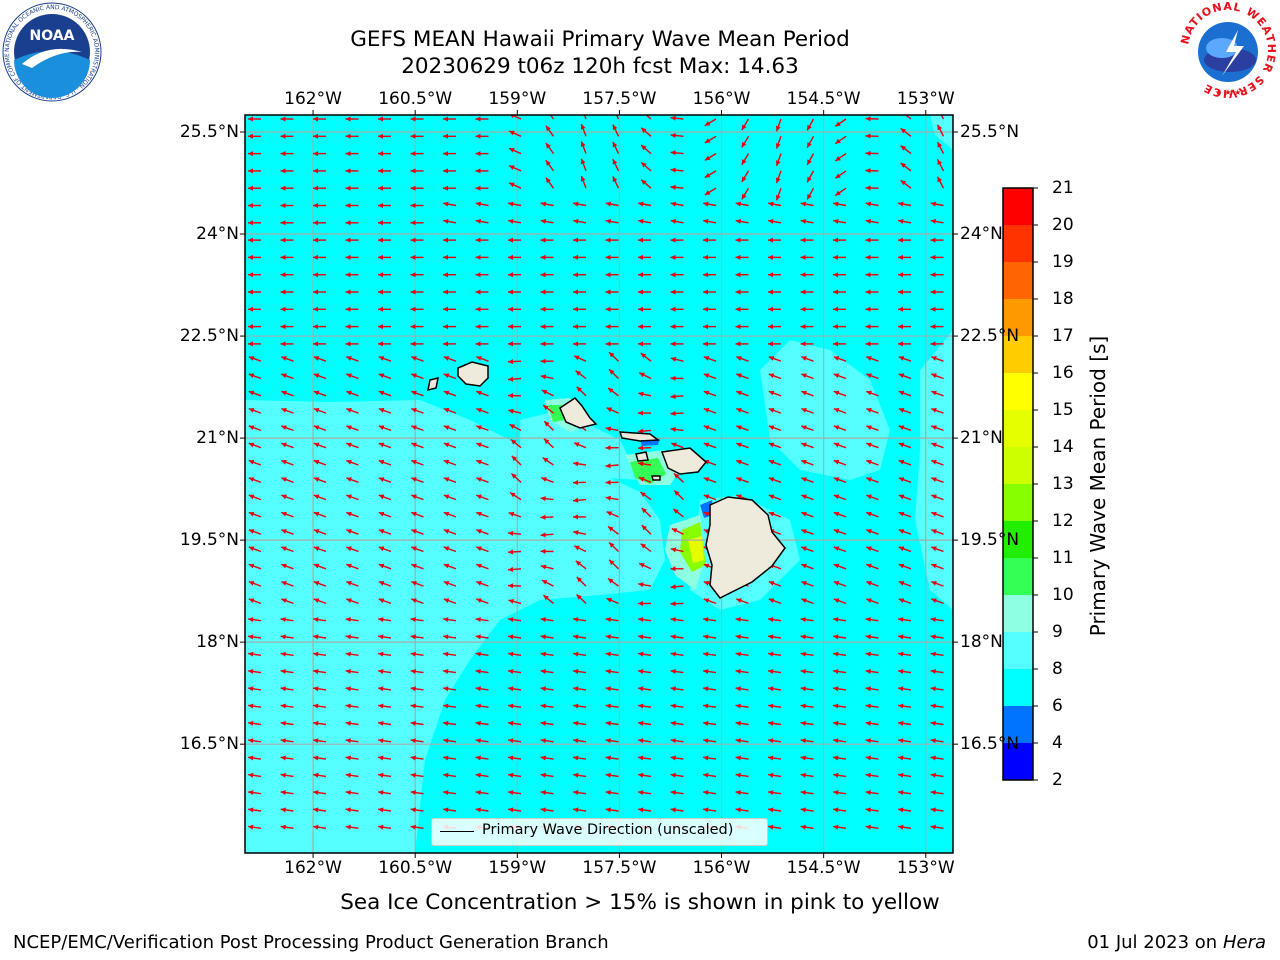 The width and height of the screenshot is (1280, 960). I want to click on lat-label-left: 16.5°N, so click(209, 744).